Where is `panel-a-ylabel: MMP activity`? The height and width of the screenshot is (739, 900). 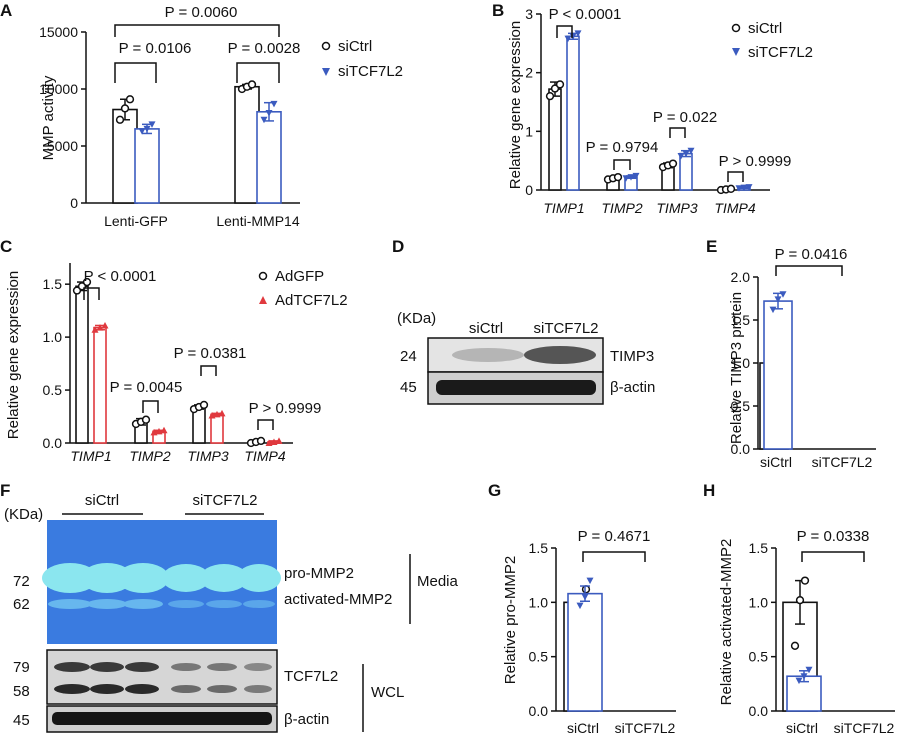
panel-a-ylabel: MMP activity is located at coordinates (48, 117).